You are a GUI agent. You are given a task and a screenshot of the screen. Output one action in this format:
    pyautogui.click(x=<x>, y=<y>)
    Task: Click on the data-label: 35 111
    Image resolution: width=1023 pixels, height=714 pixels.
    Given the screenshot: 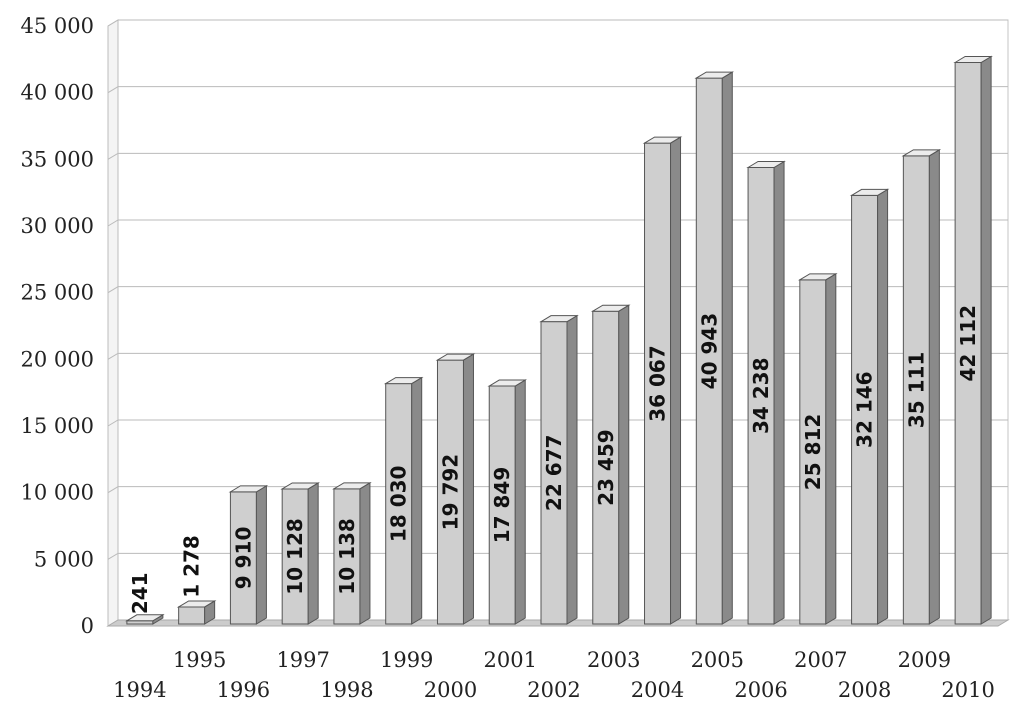 What is the action you would take?
    pyautogui.click(x=916, y=390)
    